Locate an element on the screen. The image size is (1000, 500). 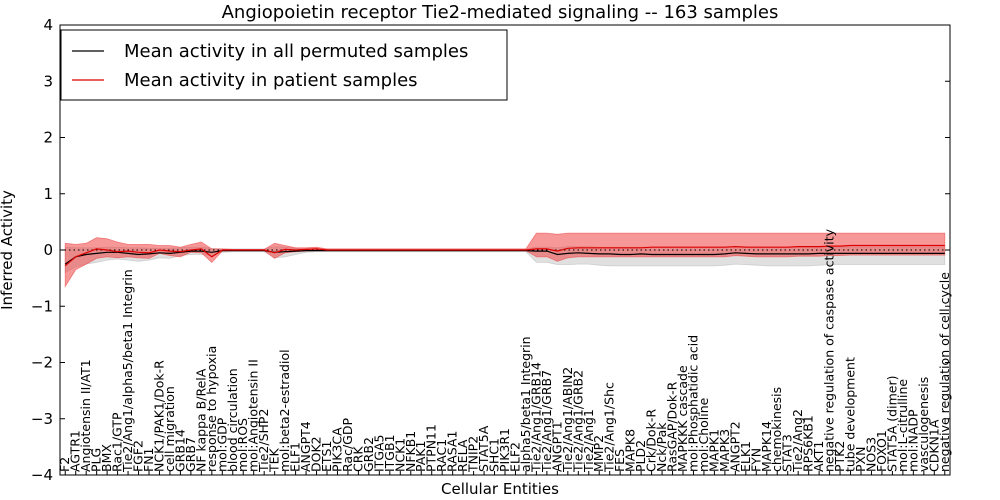
x-tick-label: NFKB1 is located at coordinates (410, 451).